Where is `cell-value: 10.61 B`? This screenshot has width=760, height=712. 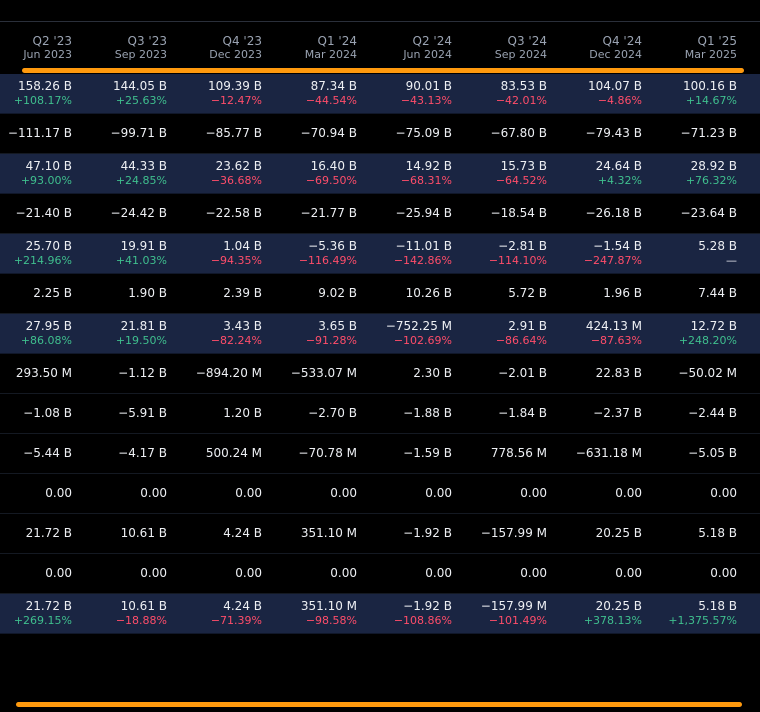
cell-value: 10.61 B is located at coordinates (143, 533).